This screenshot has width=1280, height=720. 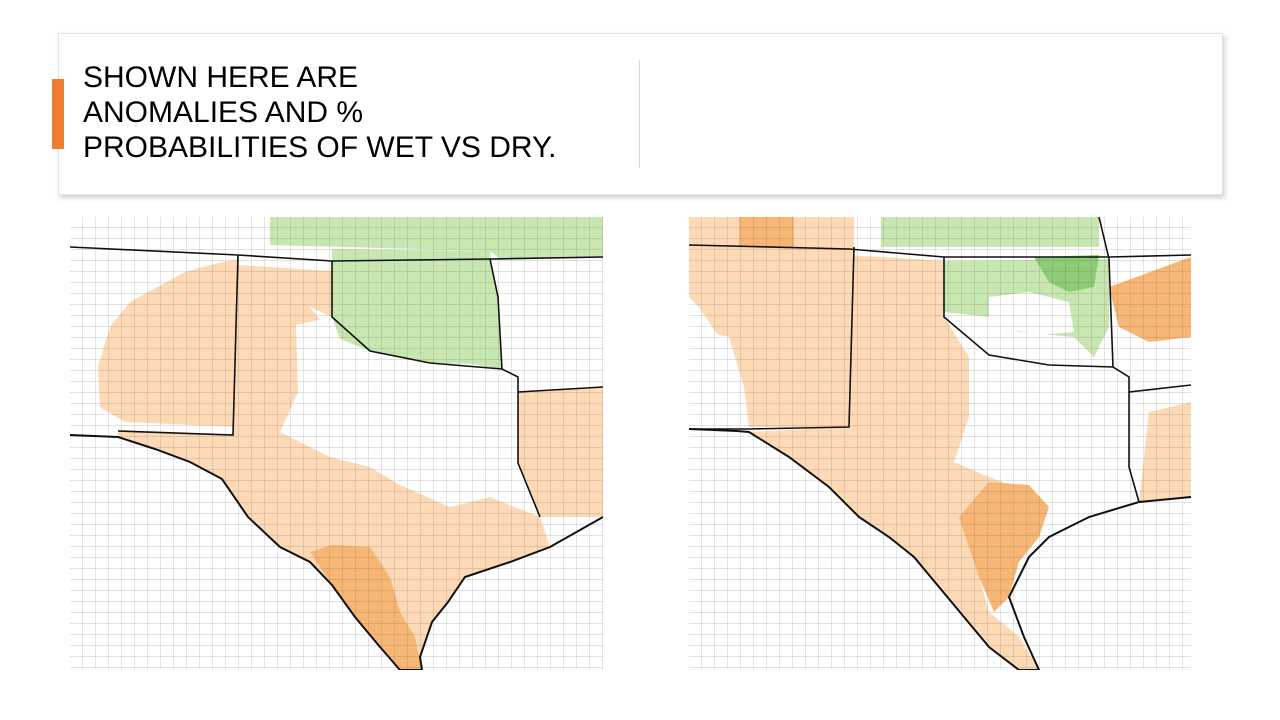 What do you see at coordinates (221, 77) in the screenshot?
I see `title-line-1: SHOWN HERE ARE` at bounding box center [221, 77].